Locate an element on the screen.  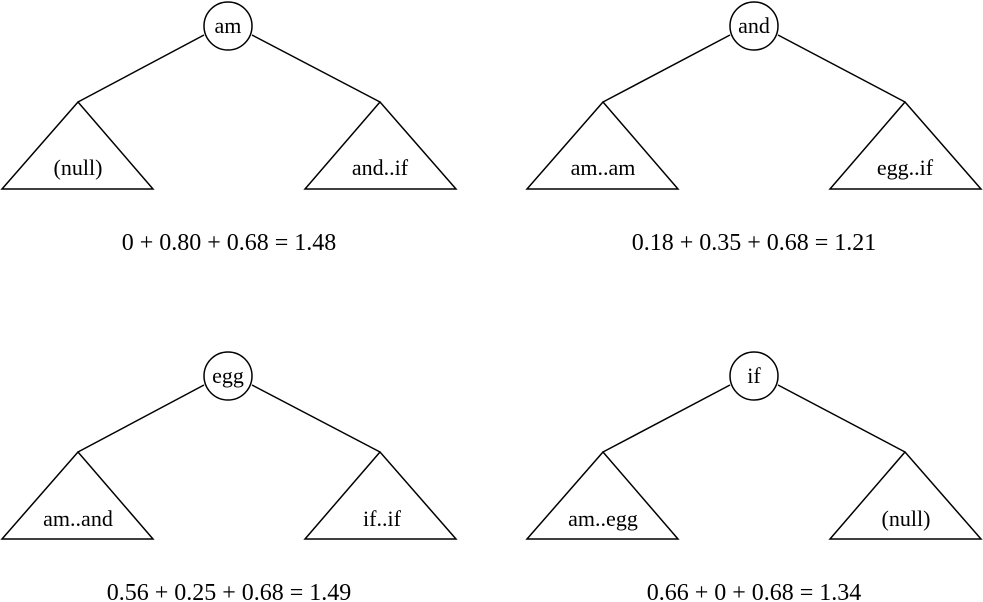
cost-equation: 0.56 + 0.25 + 0.68 = 1.49 is located at coordinates (229, 591).